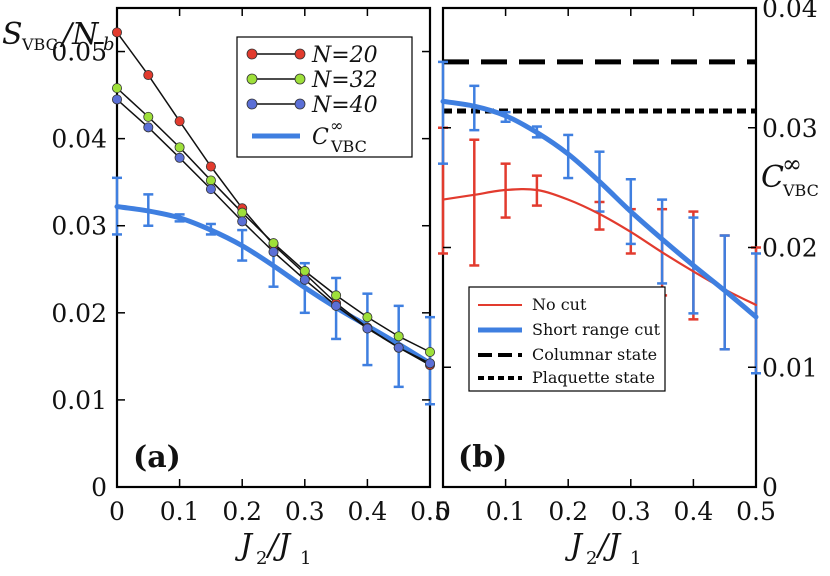  I want to click on point-N=32-9, so click(398, 336).